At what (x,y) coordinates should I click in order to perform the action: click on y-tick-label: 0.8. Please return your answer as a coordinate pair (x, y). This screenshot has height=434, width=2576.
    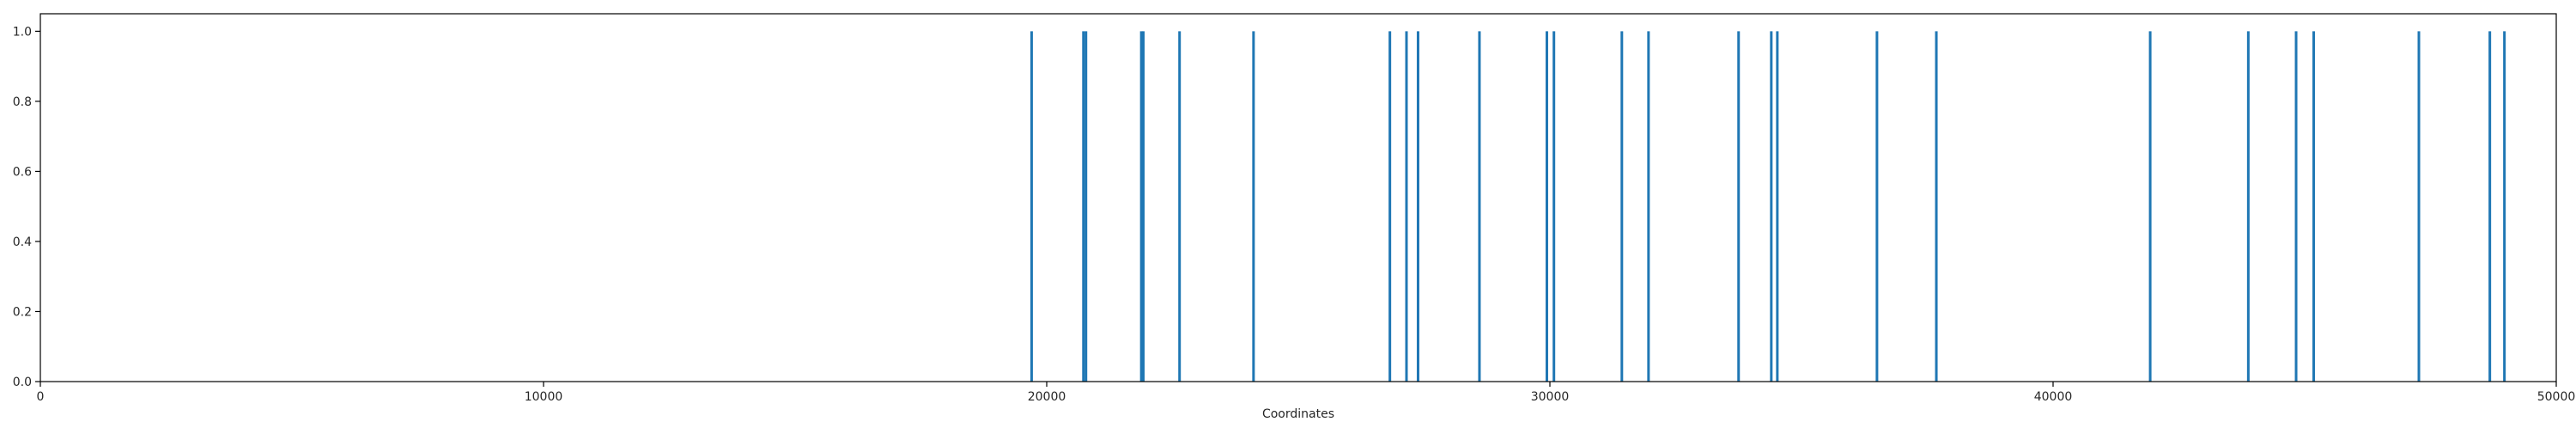
    Looking at the image, I should click on (23, 102).